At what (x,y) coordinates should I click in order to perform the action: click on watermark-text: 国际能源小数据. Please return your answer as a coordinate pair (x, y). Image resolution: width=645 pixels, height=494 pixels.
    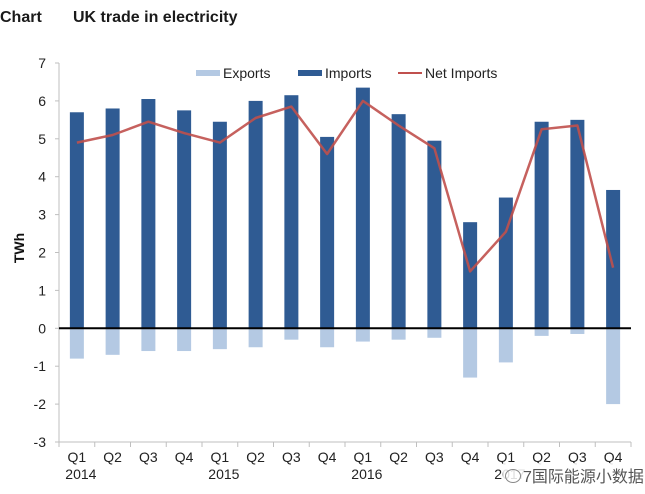
    Looking at the image, I should click on (587, 477).